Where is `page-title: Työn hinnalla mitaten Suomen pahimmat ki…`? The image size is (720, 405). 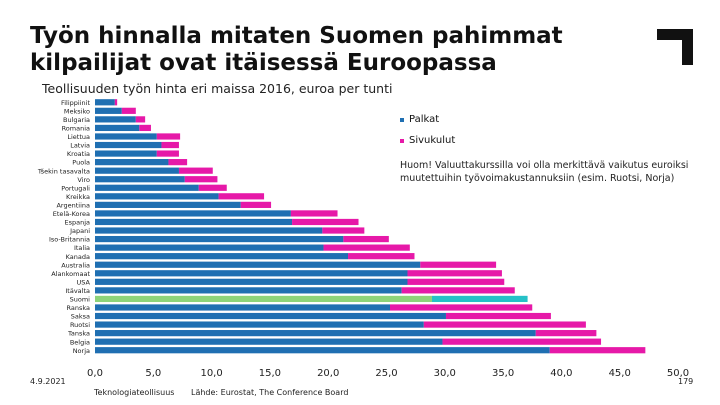
page-title: Työn hinnalla mitaten Suomen pahimmat ki… is located at coordinates (296, 49).